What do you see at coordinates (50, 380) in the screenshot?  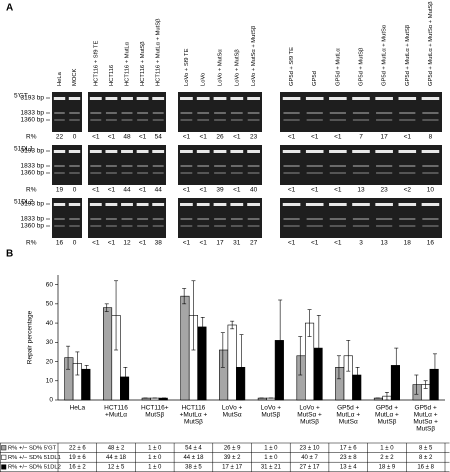 I see `y-tick-label: 10` at bounding box center [50, 380].